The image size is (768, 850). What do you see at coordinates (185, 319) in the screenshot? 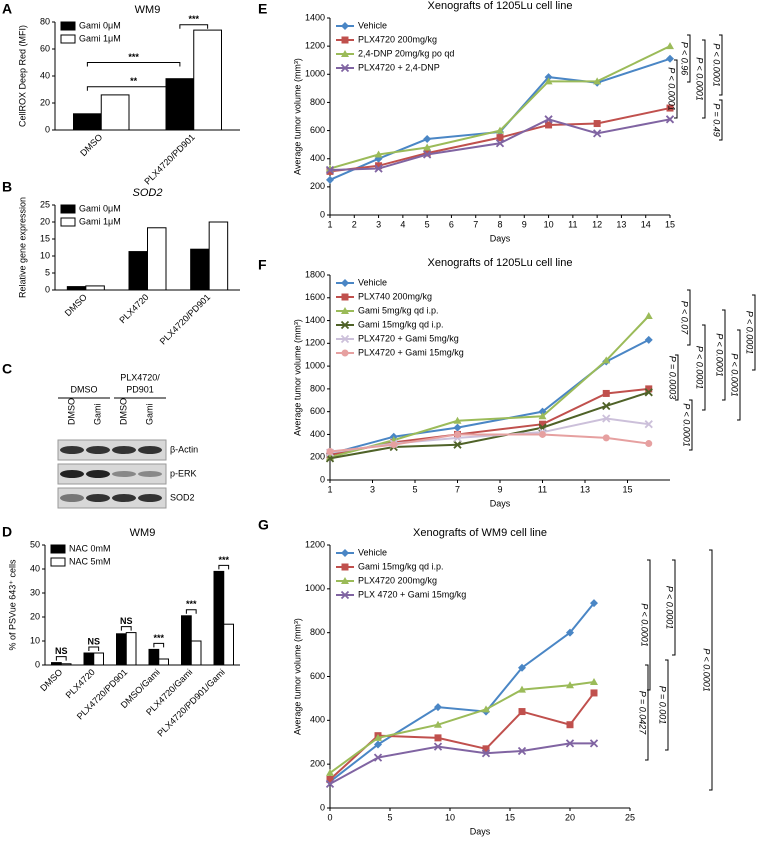
I see `x-tick-label: PLX4720/PD901` at bounding box center [185, 319].